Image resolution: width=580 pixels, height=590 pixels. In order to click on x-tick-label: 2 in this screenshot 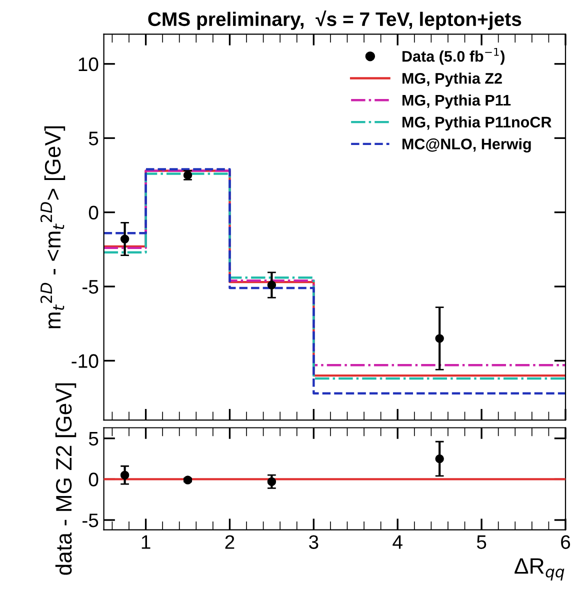, I will do `click(229, 542)`.